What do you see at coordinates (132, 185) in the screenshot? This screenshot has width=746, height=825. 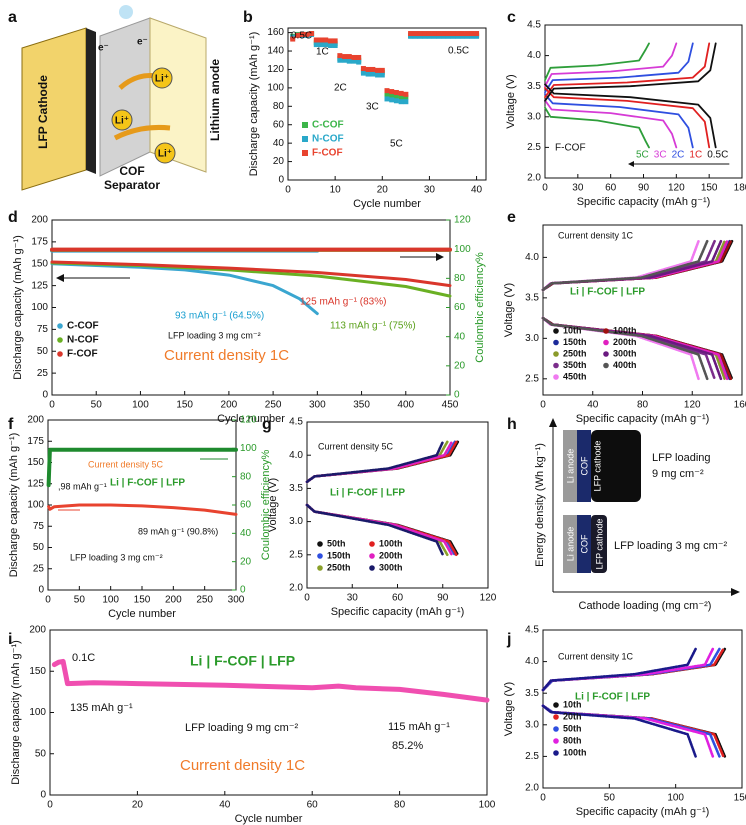 I see `separator-label: Separator` at bounding box center [132, 185].